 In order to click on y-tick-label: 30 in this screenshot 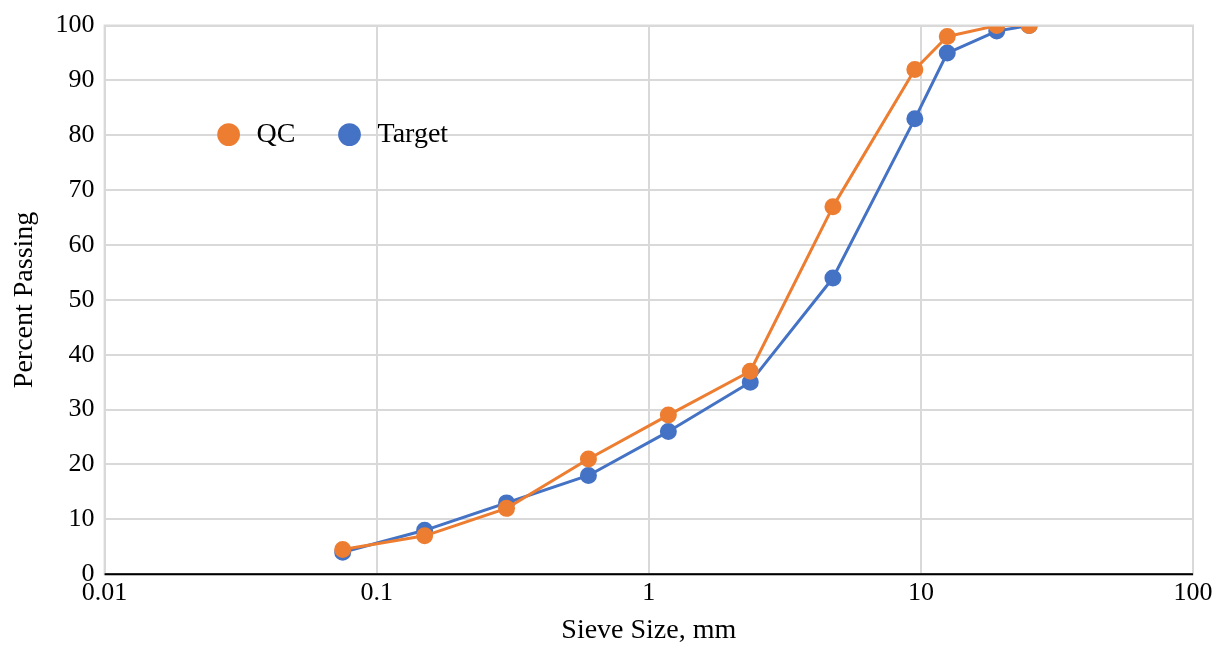, I will do `click(81, 408)`.